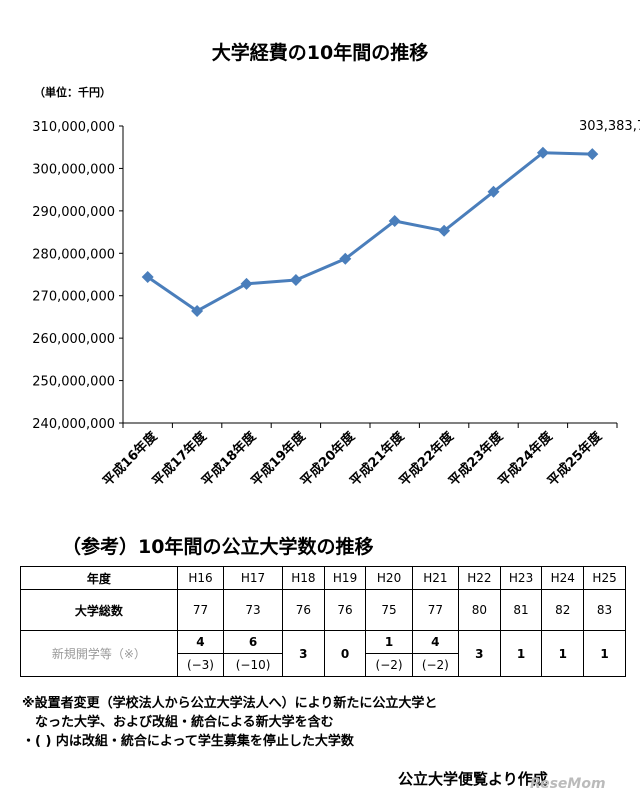 The image size is (640, 796). I want to click on note-line: ※設置者変更（学校法人から公立大学法人へ）により新たに公立大学と, so click(230, 703).